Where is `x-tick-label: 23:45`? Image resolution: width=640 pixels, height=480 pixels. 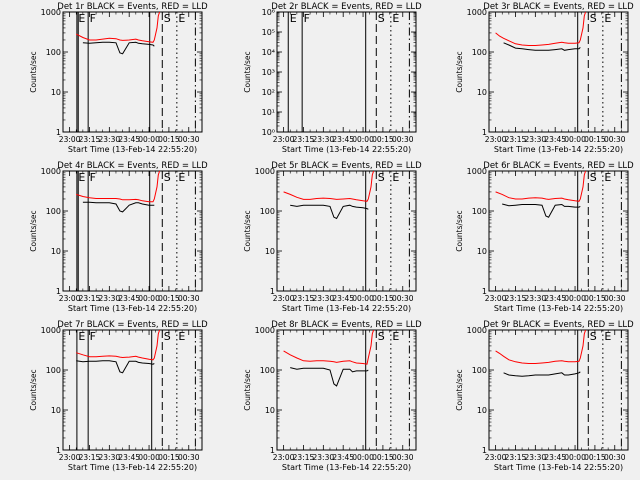 x-tick-label: 23:45 is located at coordinates (555, 139).